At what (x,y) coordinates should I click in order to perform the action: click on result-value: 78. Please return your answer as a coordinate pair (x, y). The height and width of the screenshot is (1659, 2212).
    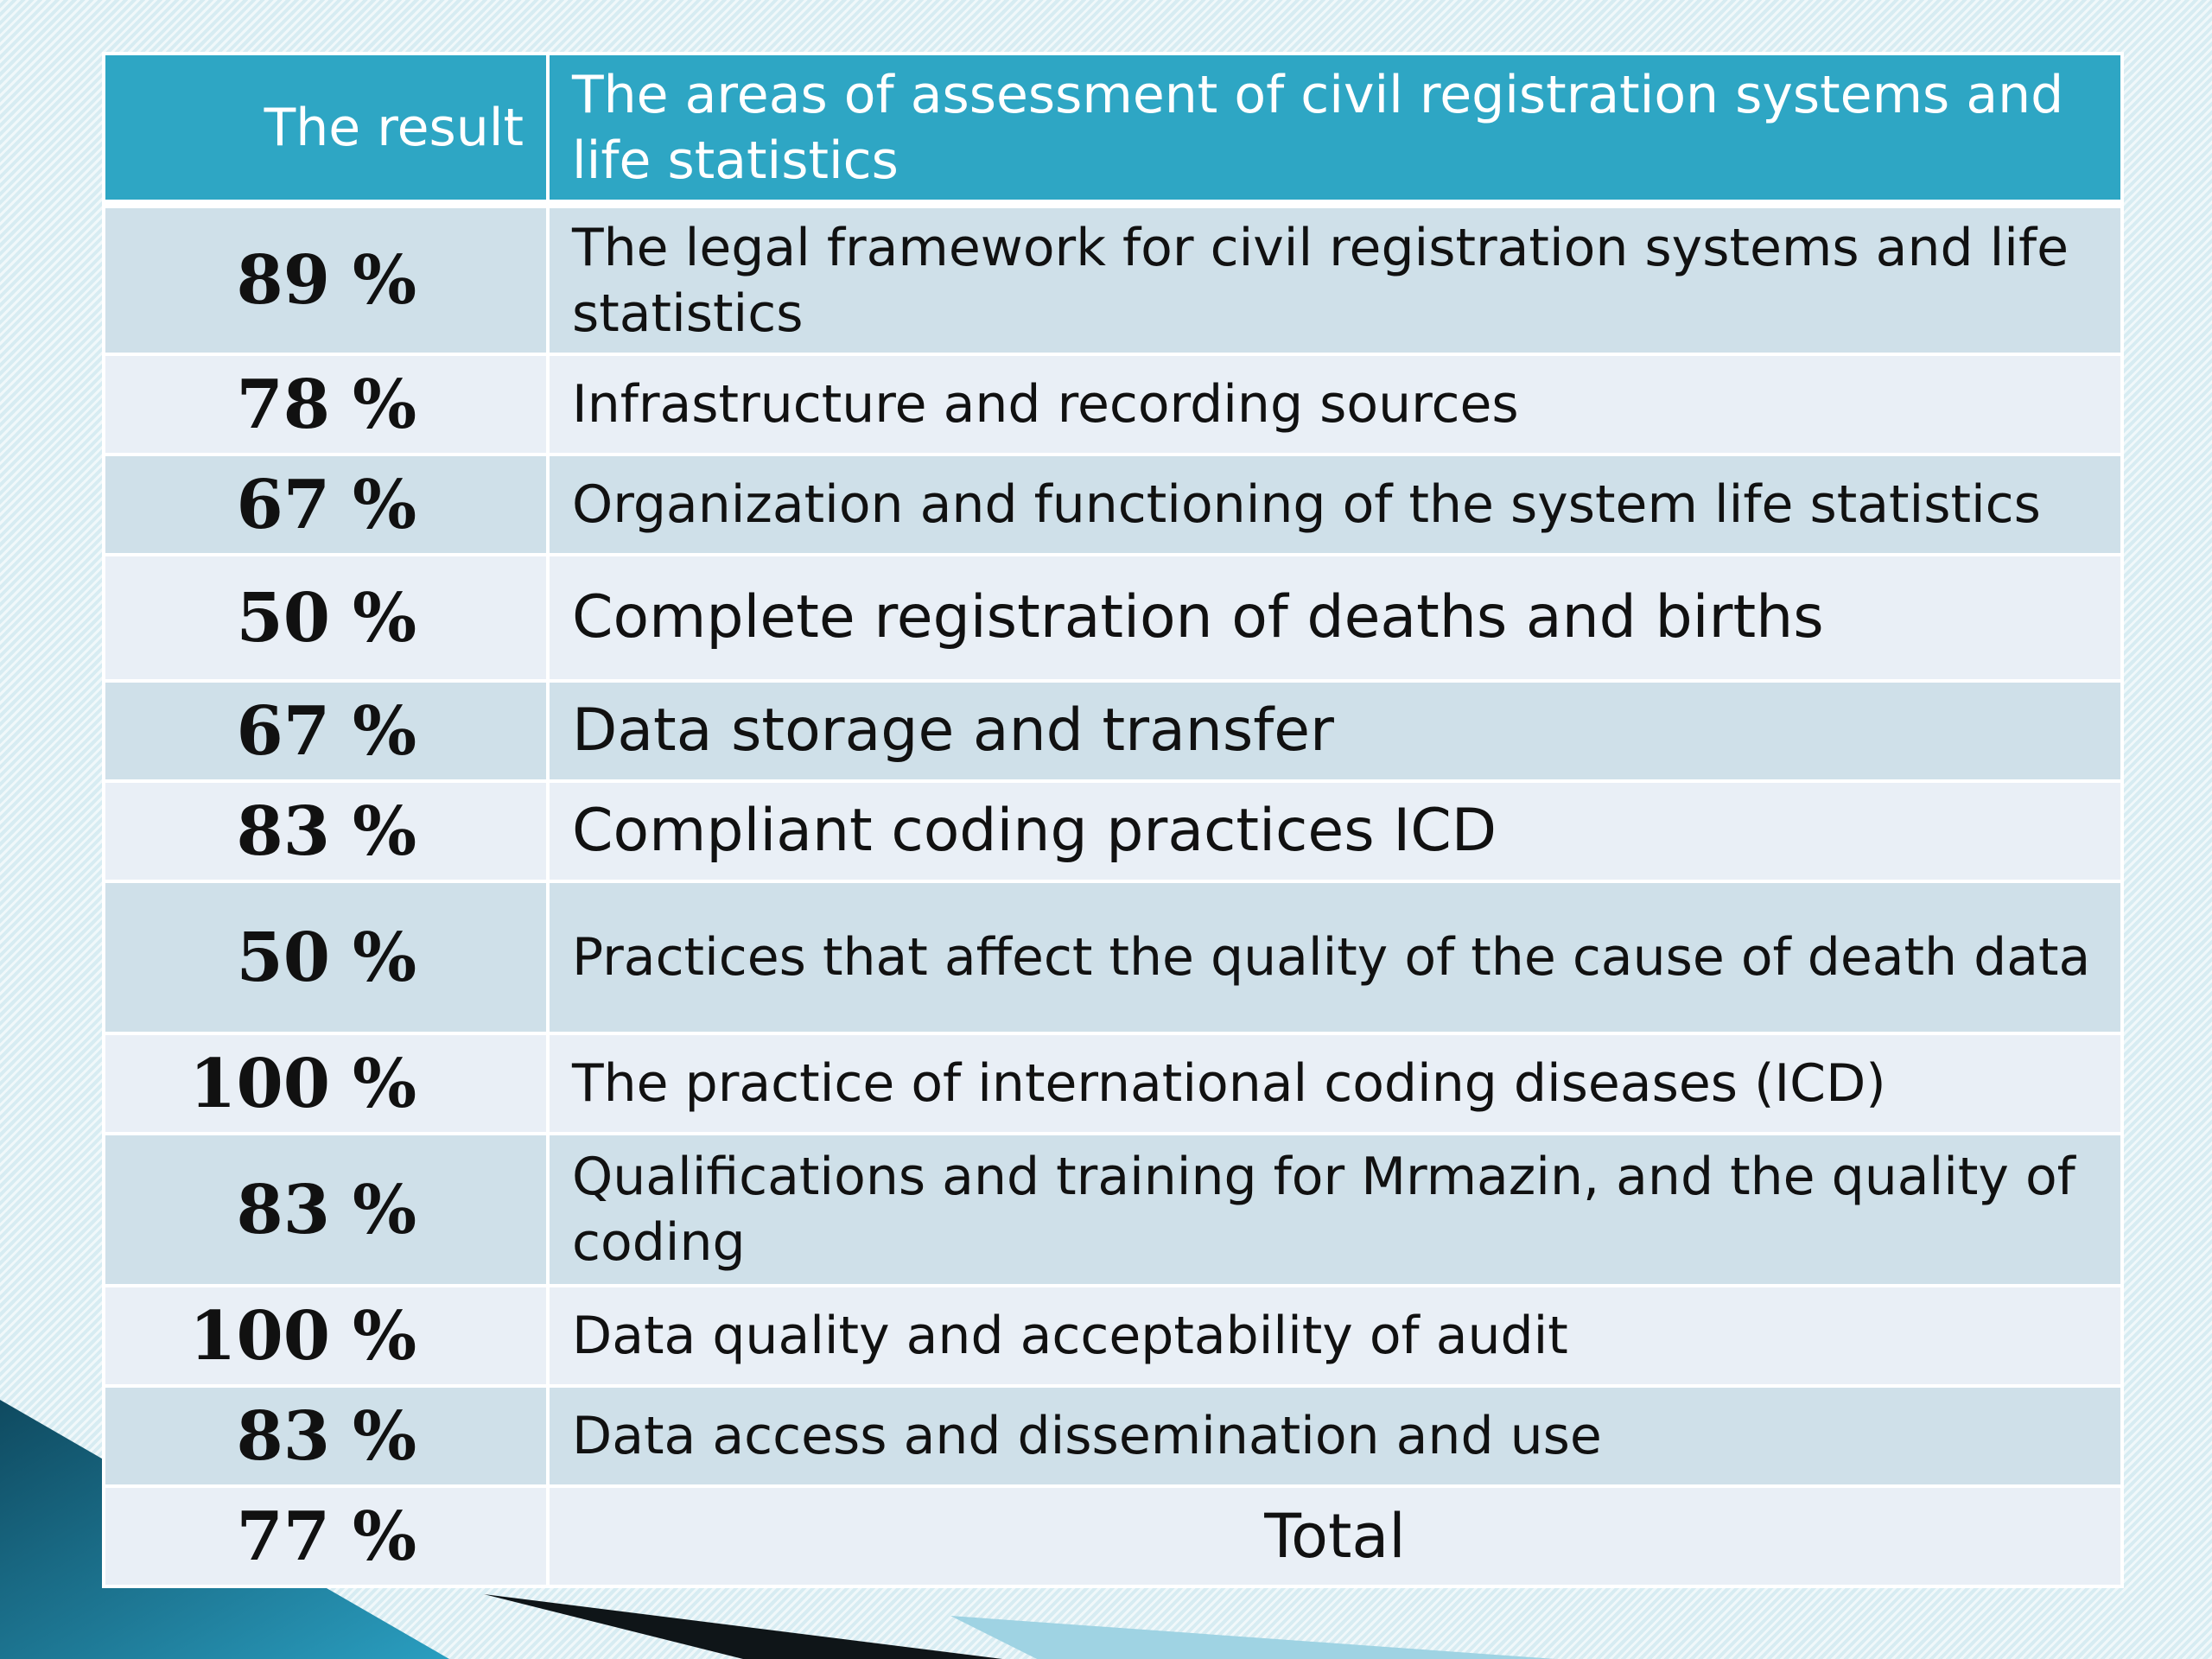
    Looking at the image, I should click on (283, 404).